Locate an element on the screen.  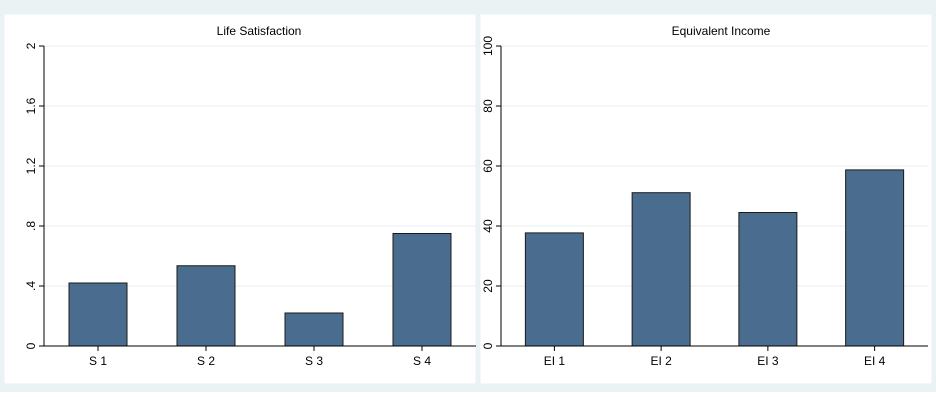
bars is located at coordinates (260, 290).